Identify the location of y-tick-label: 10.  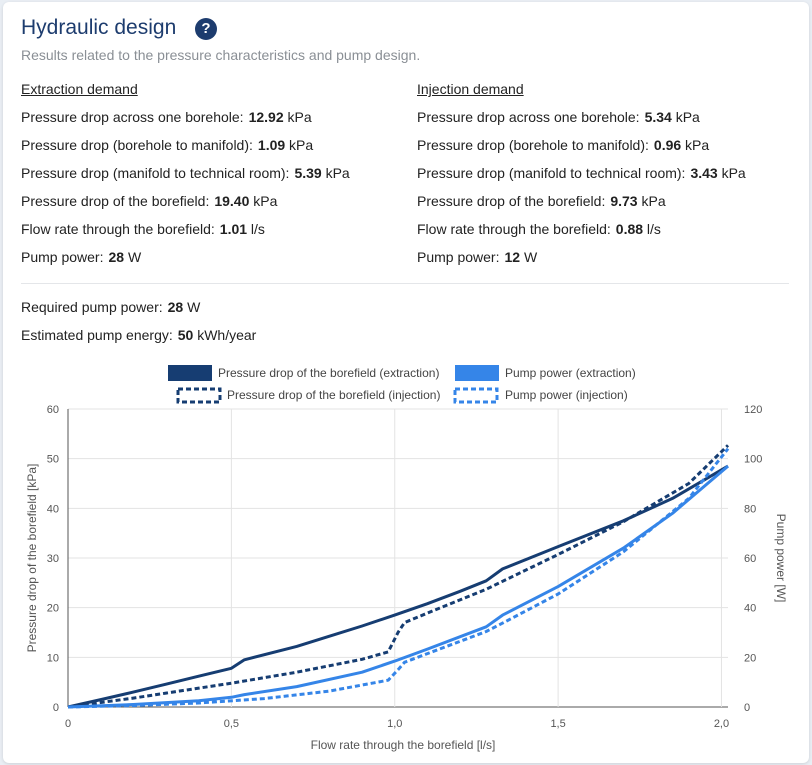
(53, 658).